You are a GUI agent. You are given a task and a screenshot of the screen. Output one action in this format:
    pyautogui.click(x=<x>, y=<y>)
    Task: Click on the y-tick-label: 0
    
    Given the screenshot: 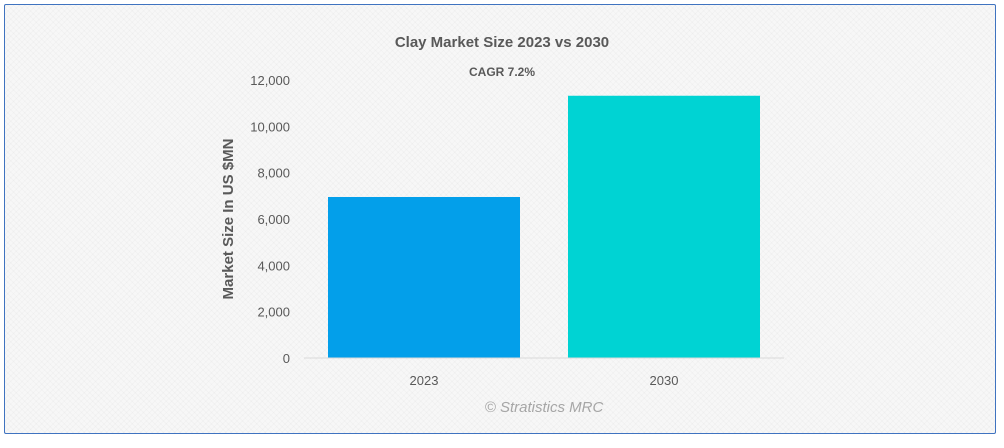 What is the action you would take?
    pyautogui.click(x=286, y=358)
    